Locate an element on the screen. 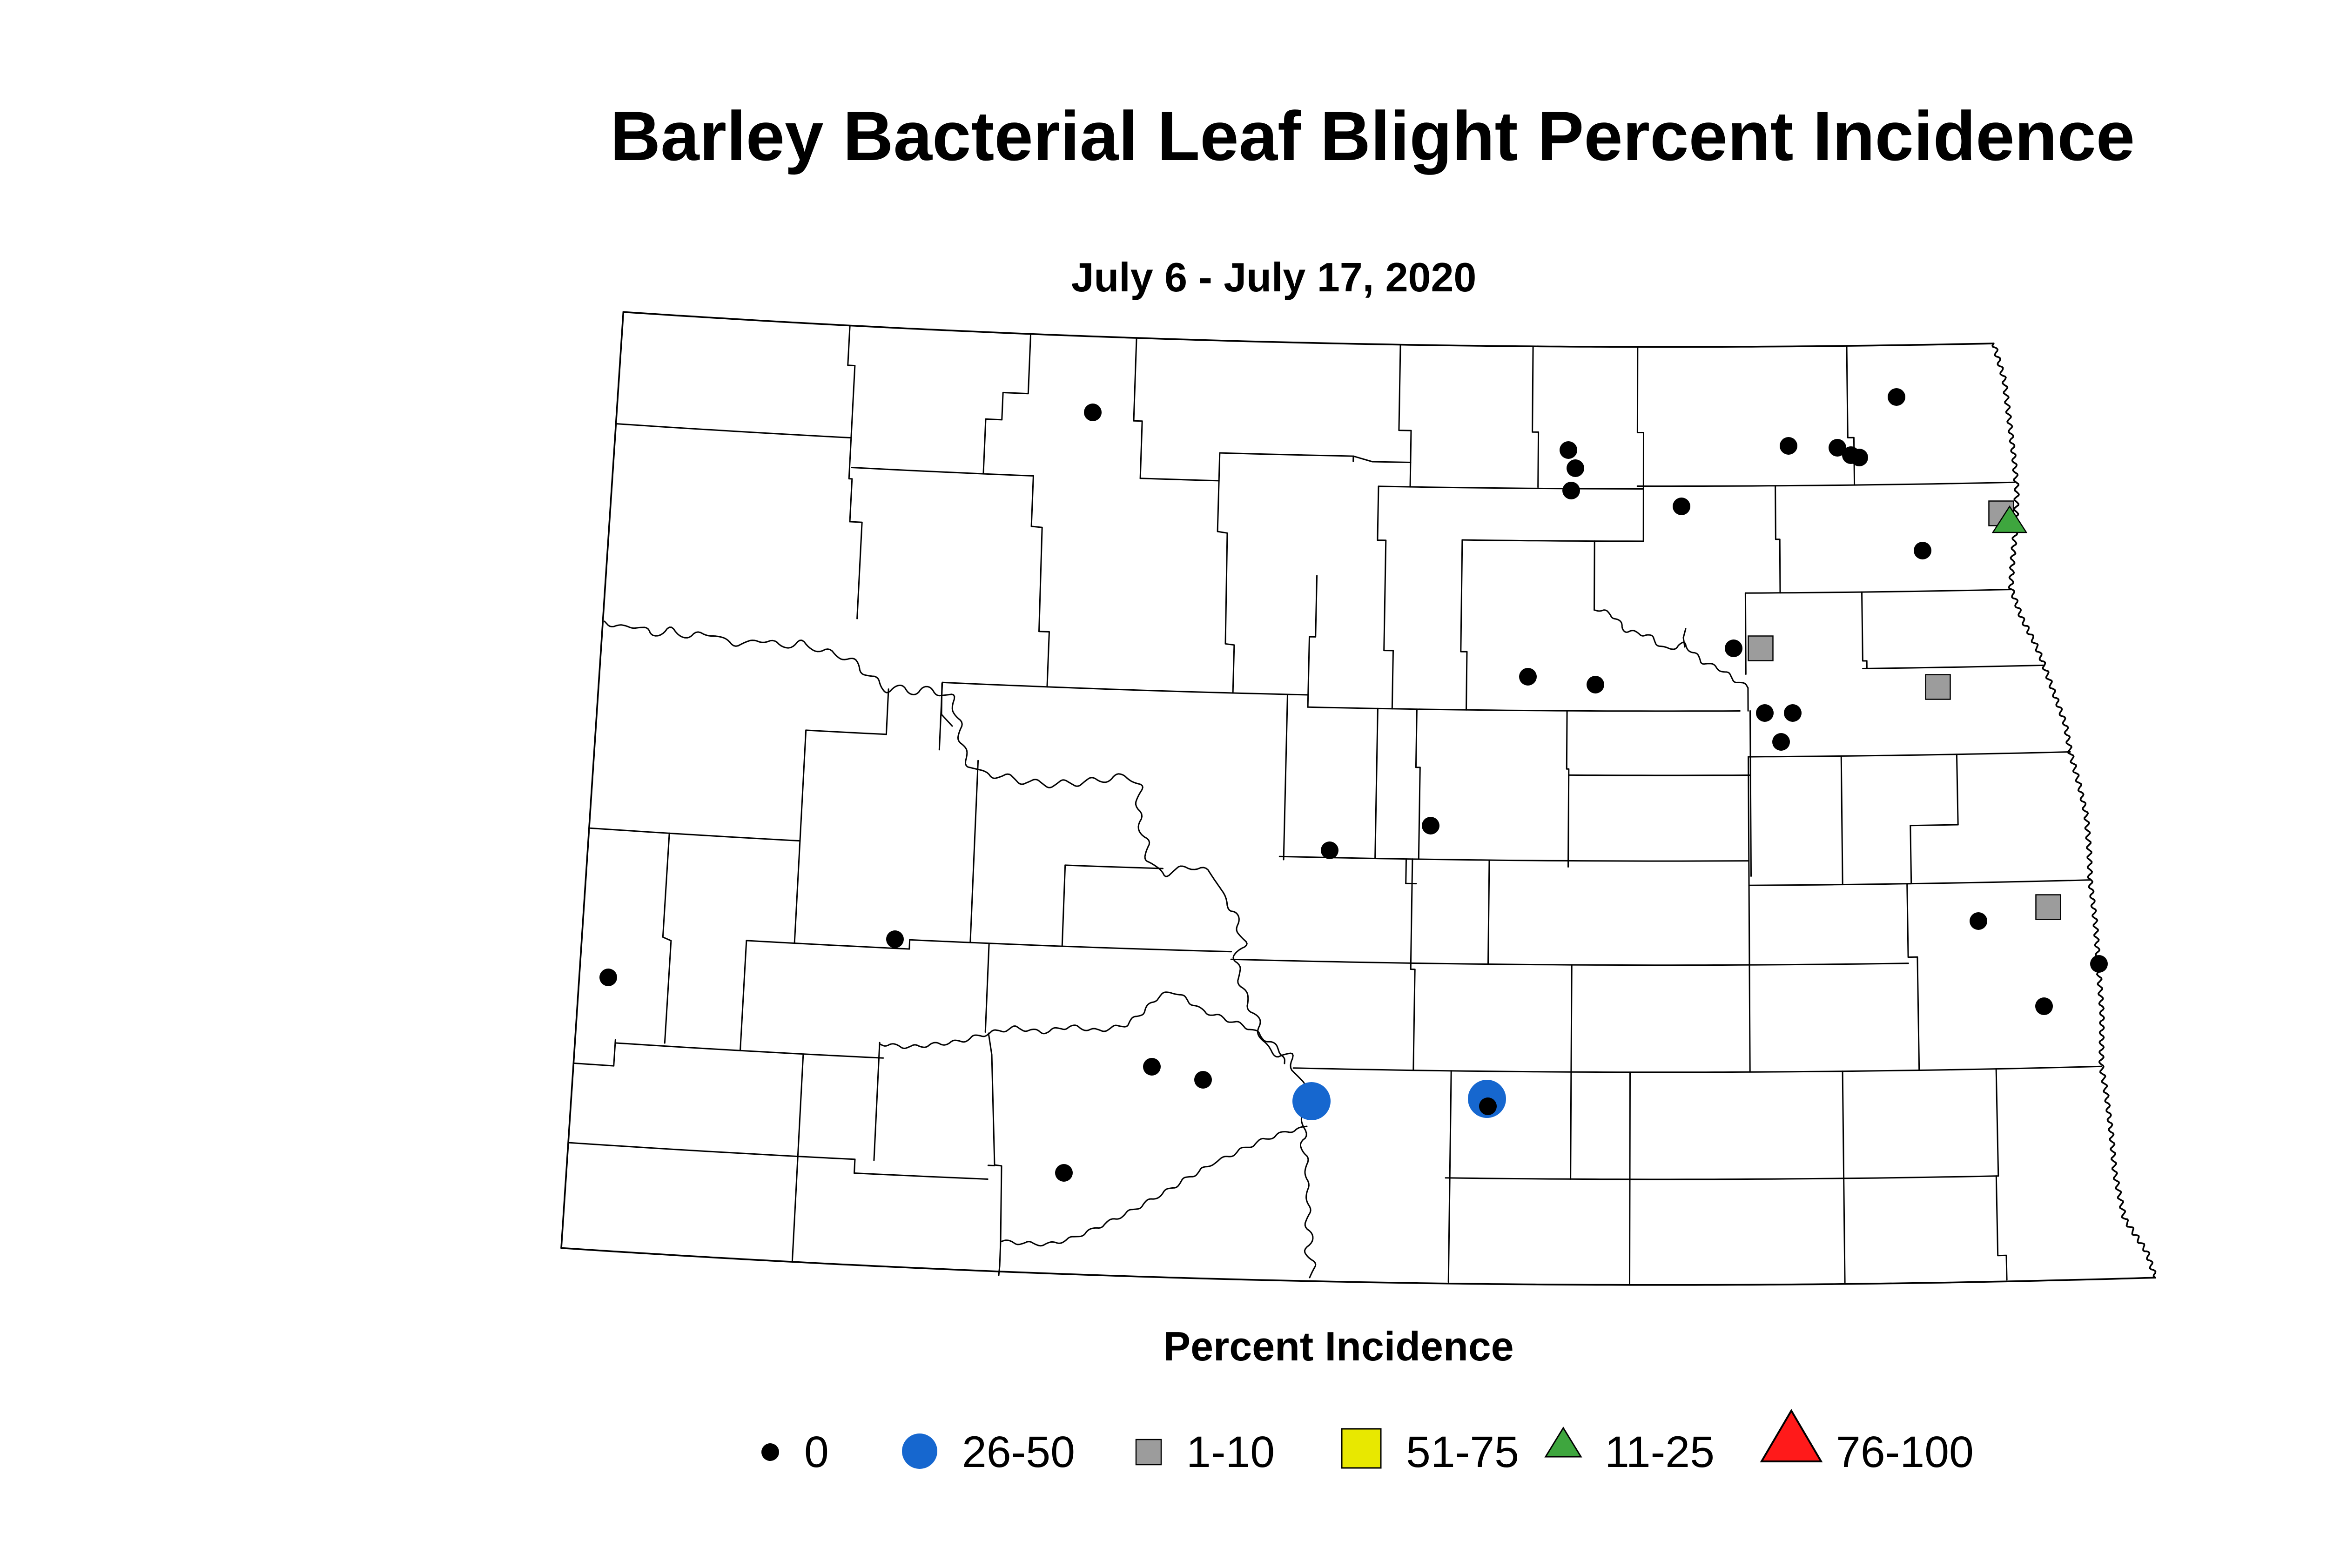 Image resolution: width=2327 pixels, height=1568 pixels. svg-text: 11-25 is located at coordinates (1660, 1452).